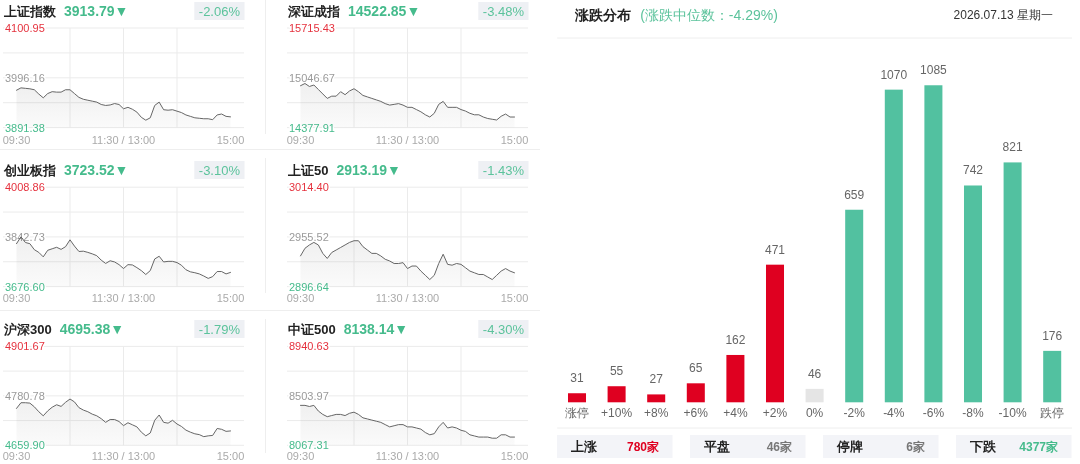 This screenshot has width=1080, height=464. I want to click on xtick: 0%, so click(814, 413).